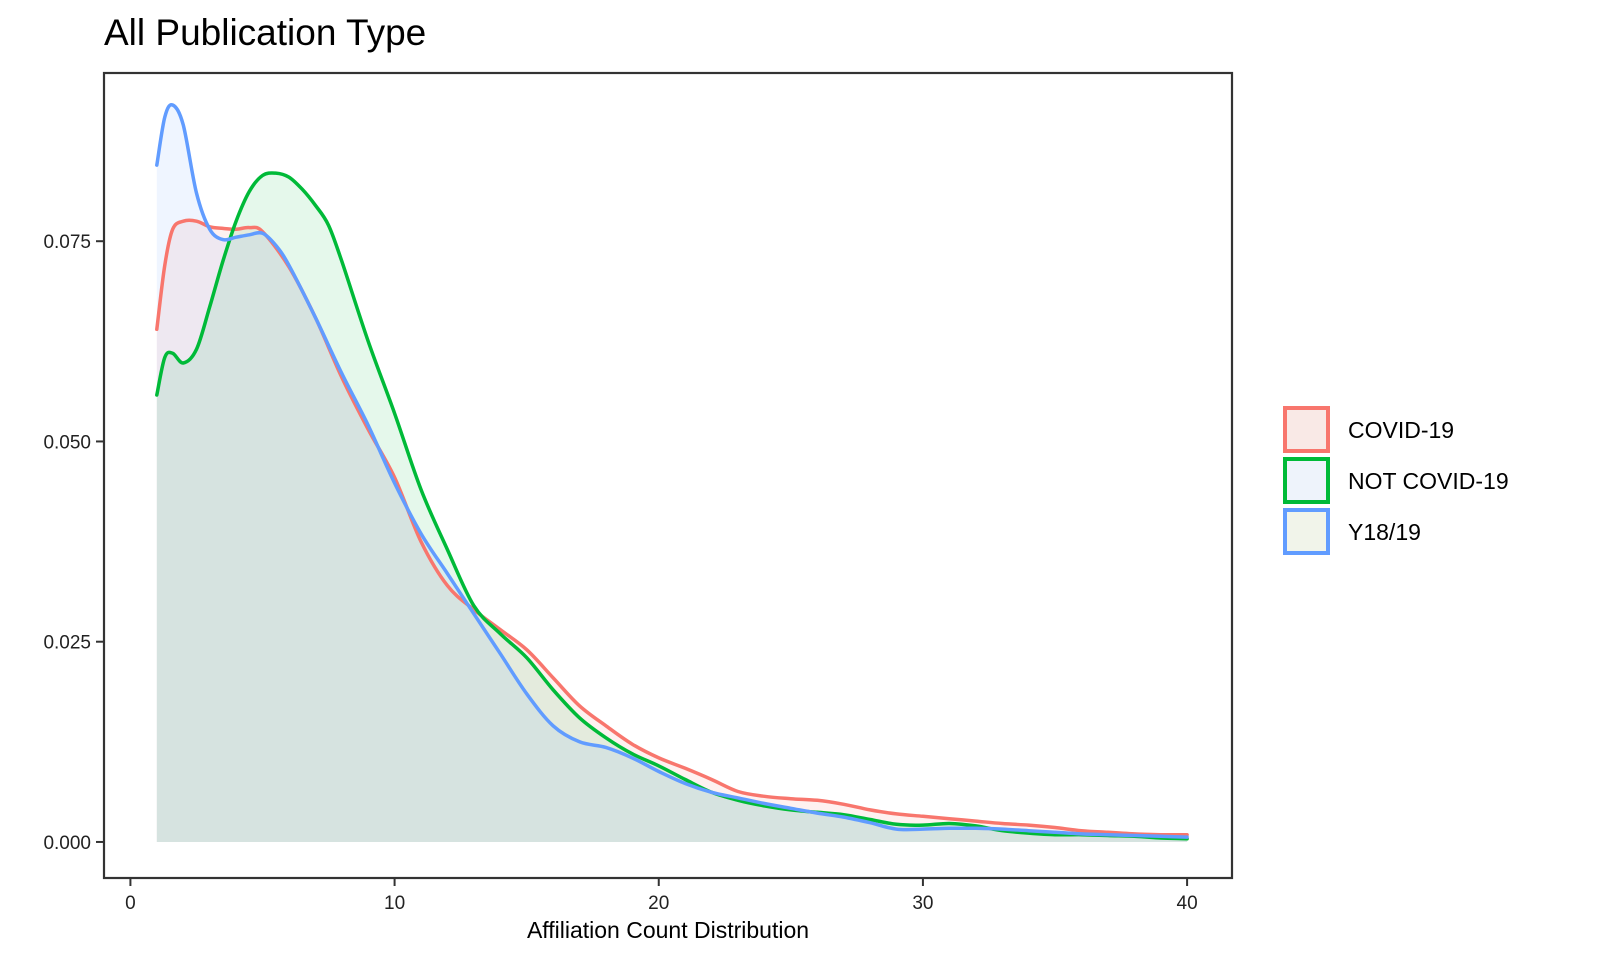 This screenshot has width=1600, height=972. What do you see at coordinates (1384, 532) in the screenshot?
I see `legend-label-y18-19: Y18/19` at bounding box center [1384, 532].